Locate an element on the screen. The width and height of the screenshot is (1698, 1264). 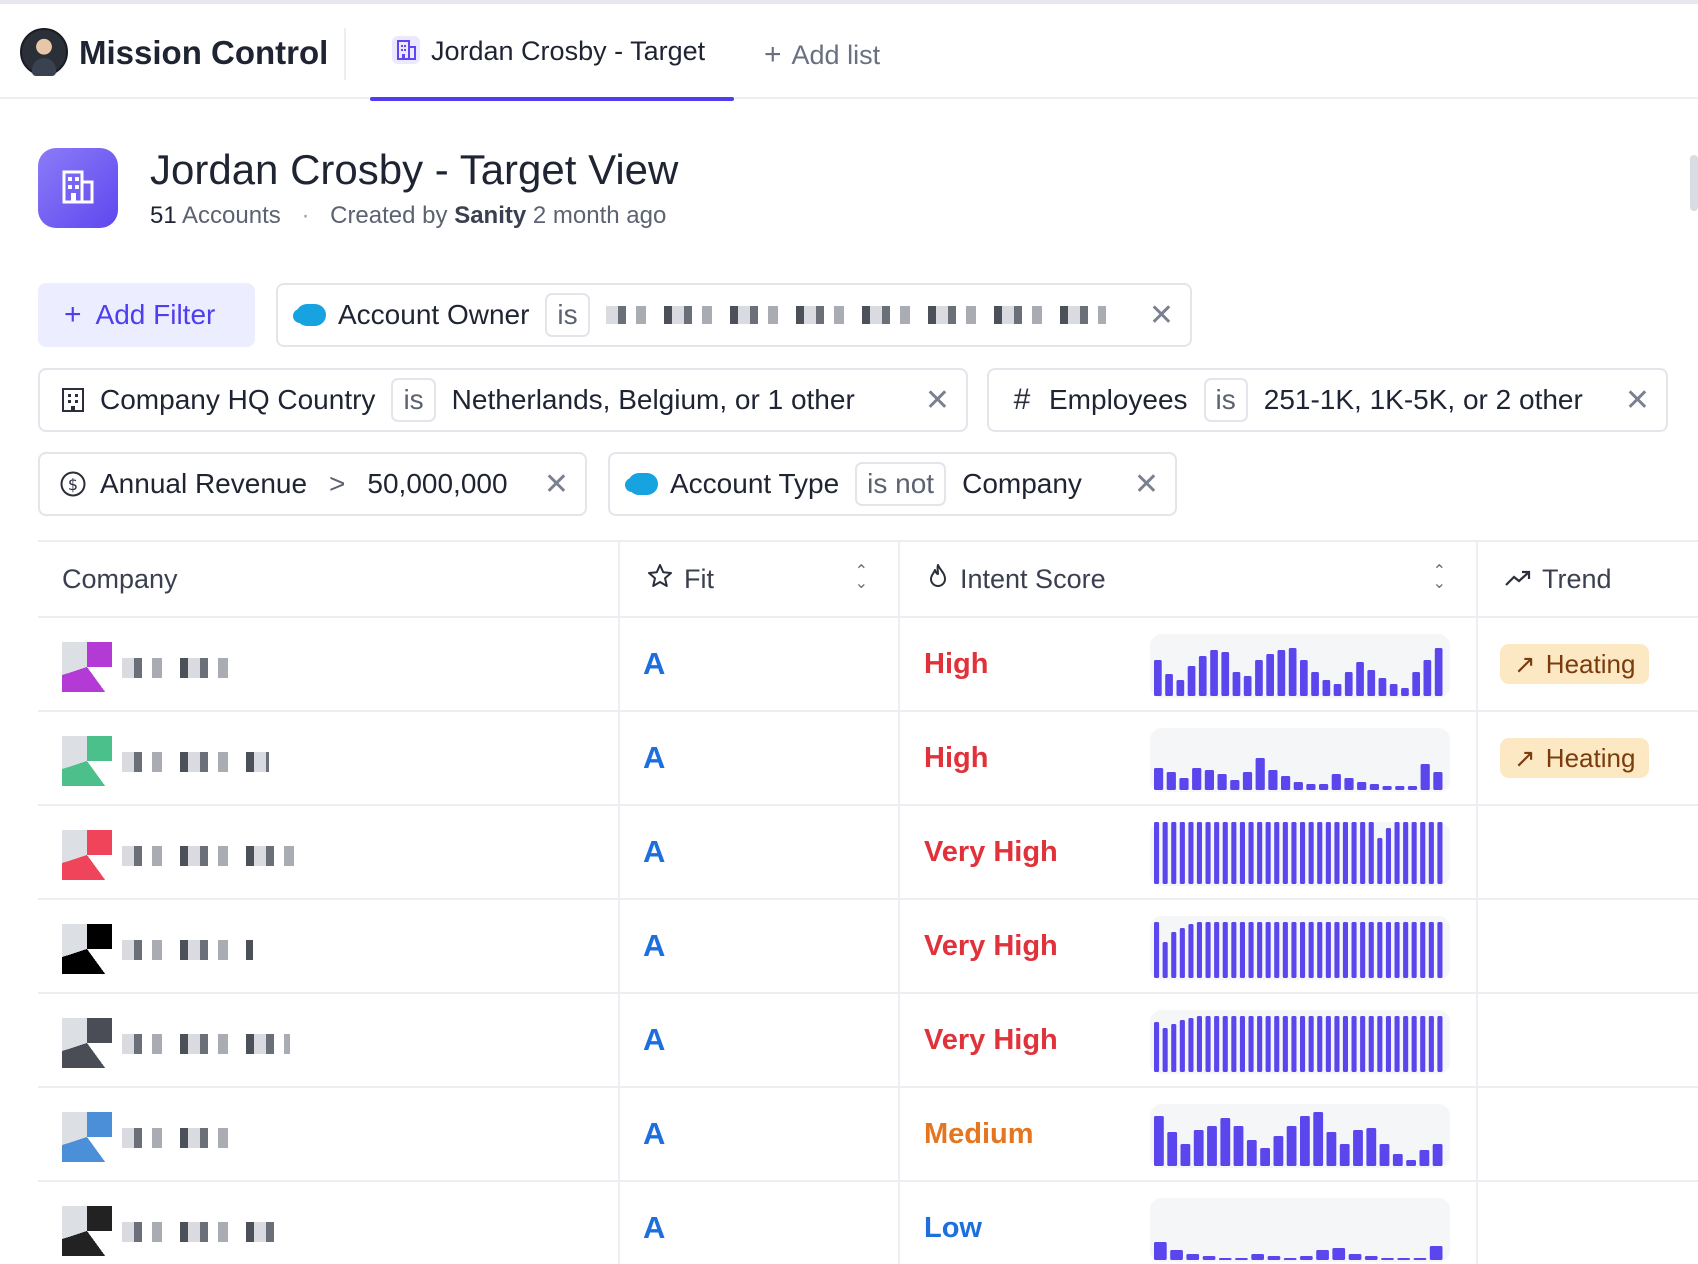
add-list-button: + Add list is located at coordinates (822, 55).